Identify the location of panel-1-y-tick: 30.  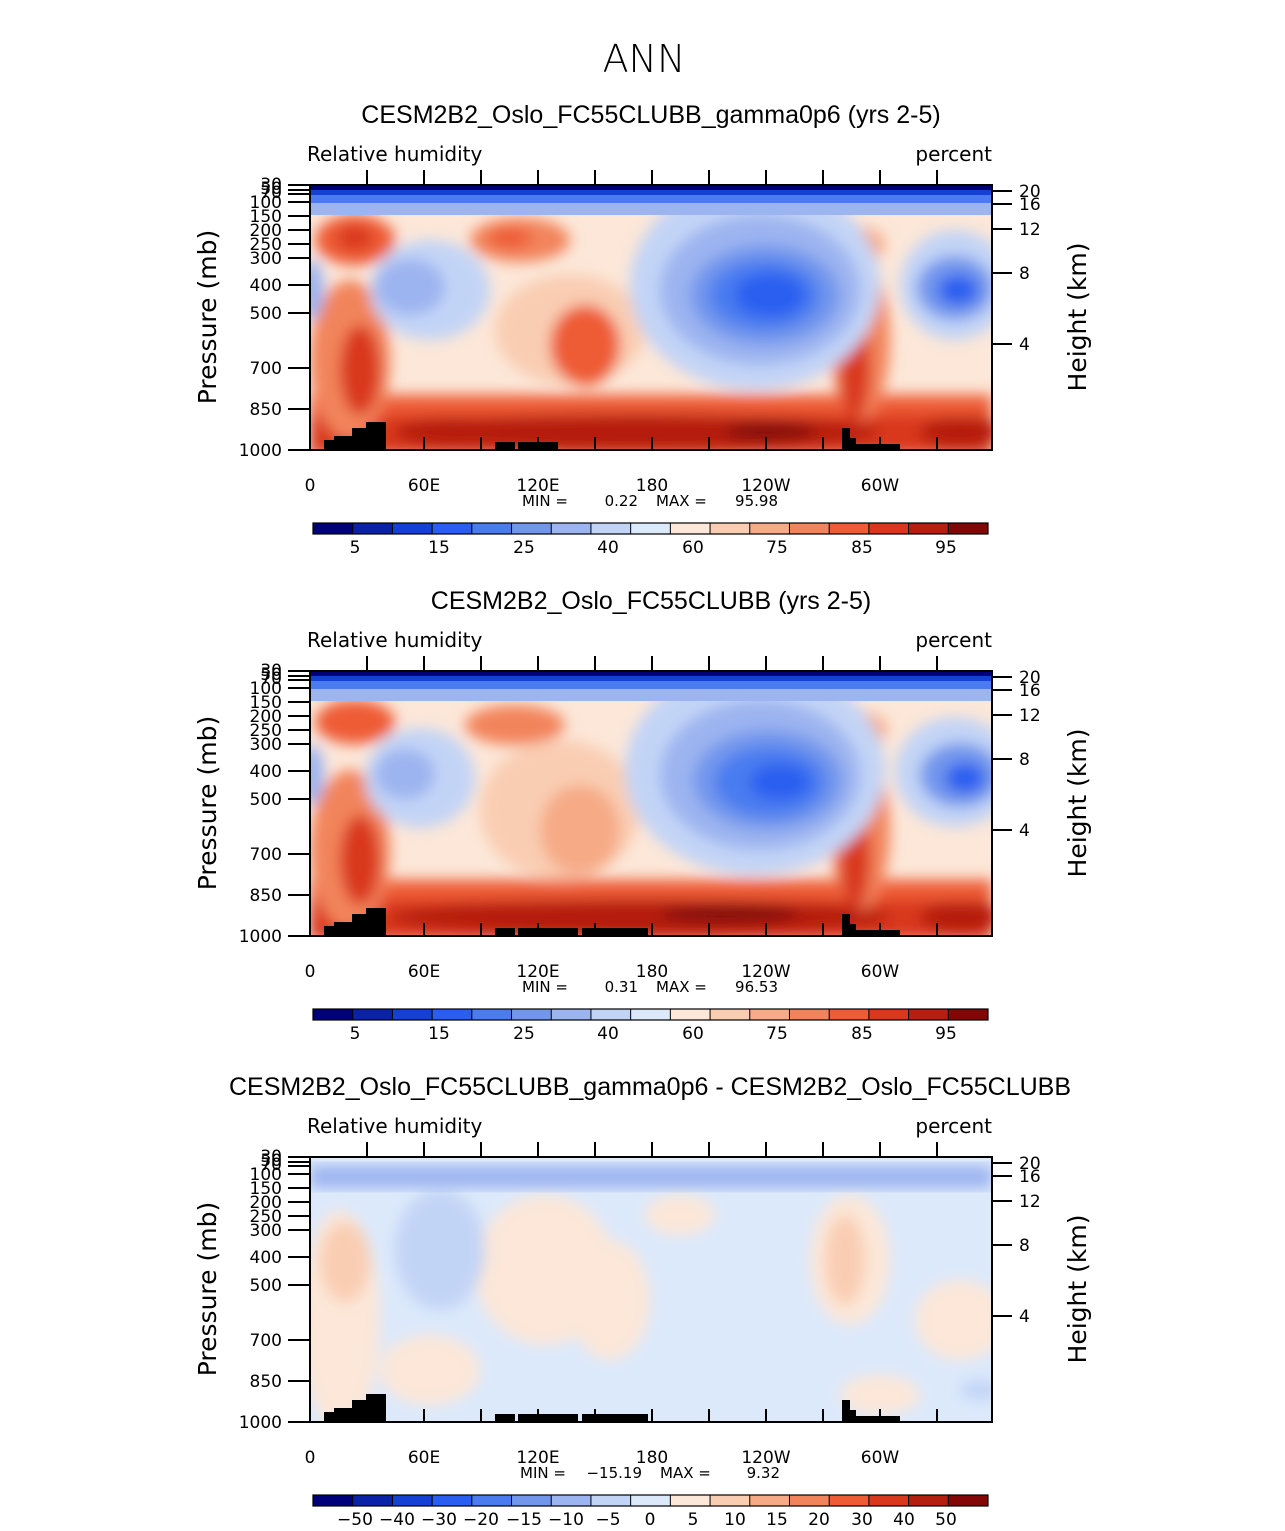
(271, 185).